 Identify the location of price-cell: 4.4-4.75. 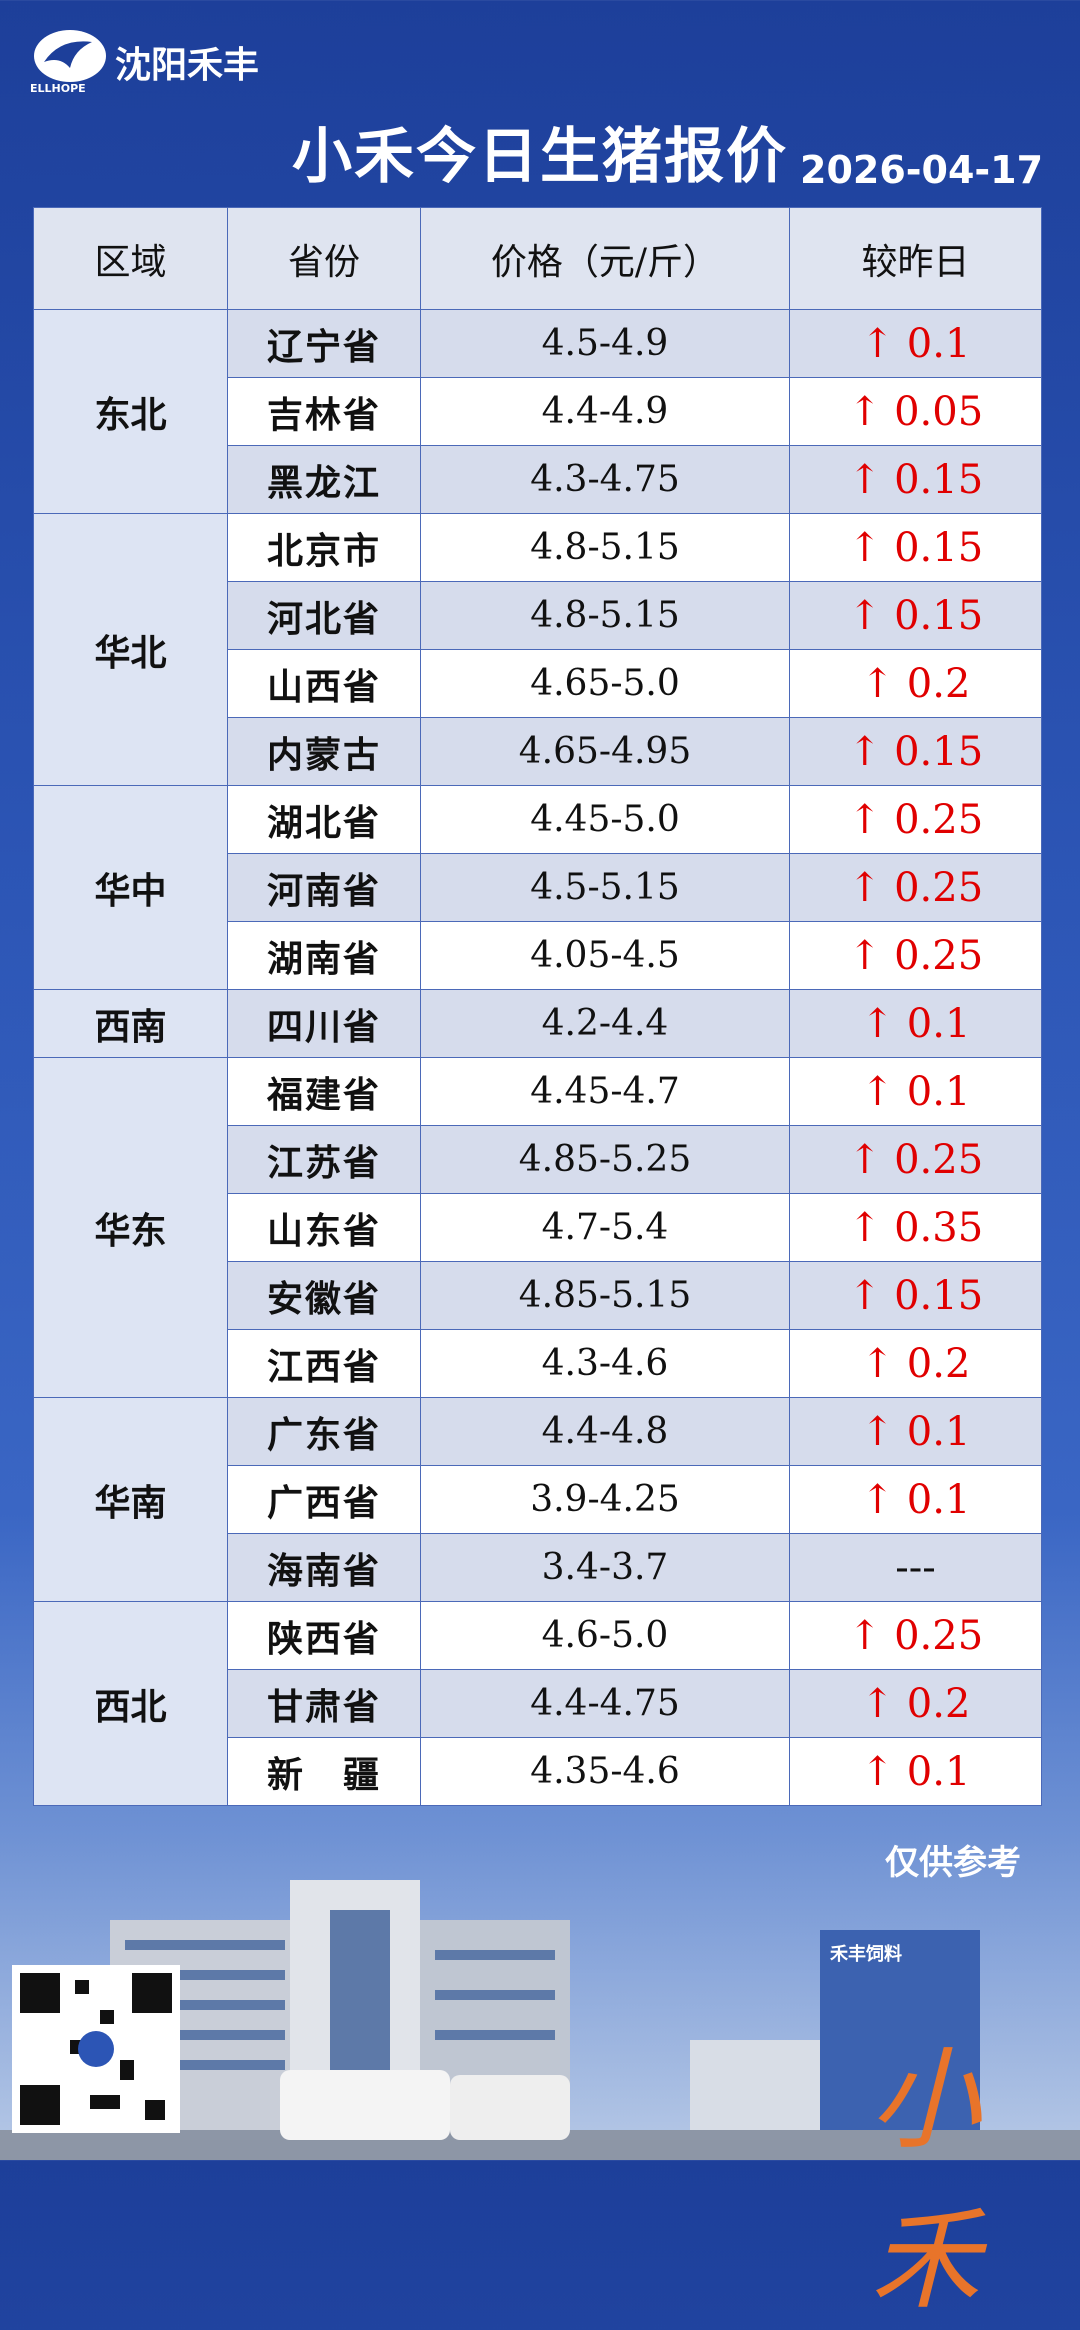
(605, 1703).